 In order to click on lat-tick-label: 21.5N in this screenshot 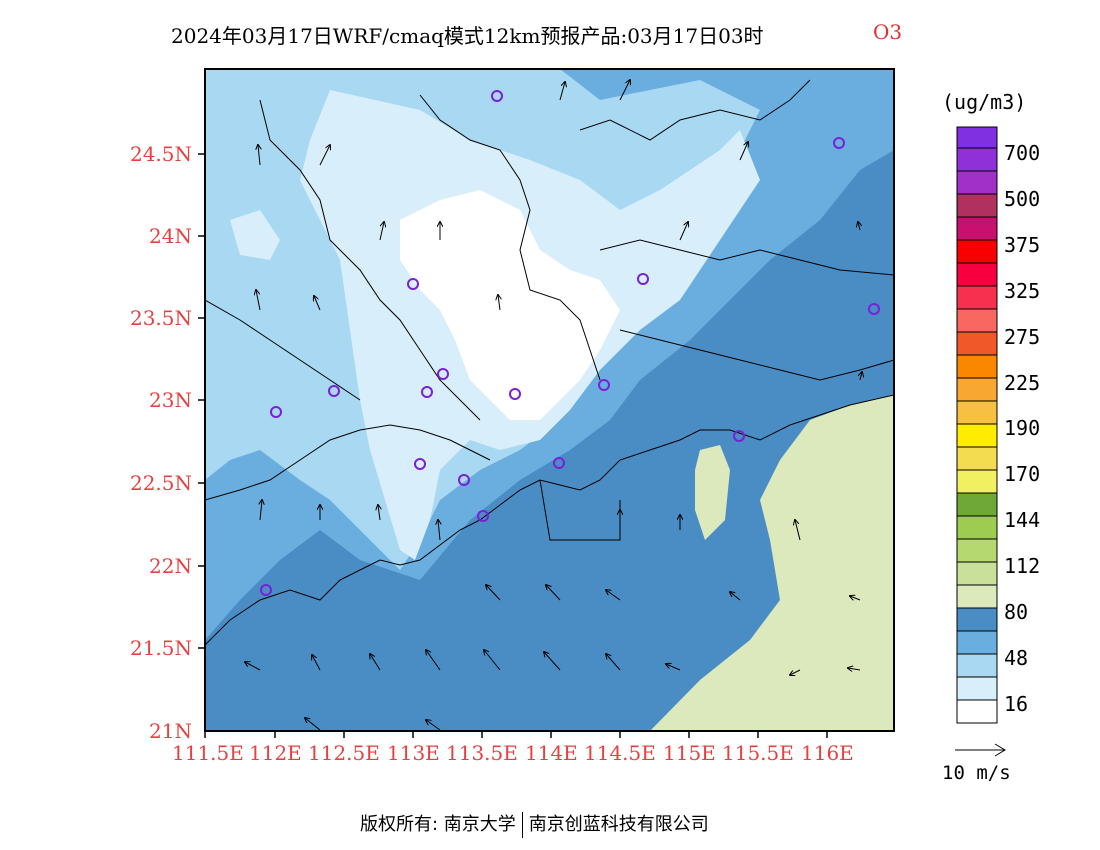, I will do `click(160, 648)`.